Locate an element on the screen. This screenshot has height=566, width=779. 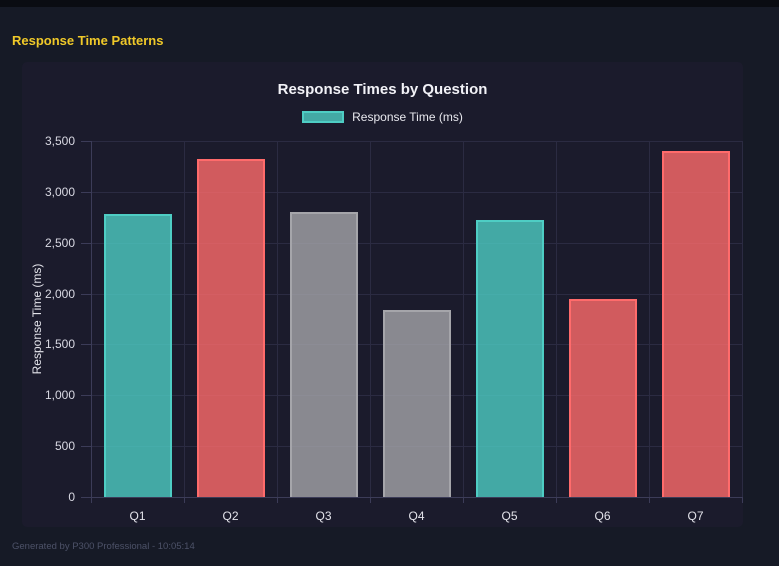
chart-bar-q7 is located at coordinates (695, 324).